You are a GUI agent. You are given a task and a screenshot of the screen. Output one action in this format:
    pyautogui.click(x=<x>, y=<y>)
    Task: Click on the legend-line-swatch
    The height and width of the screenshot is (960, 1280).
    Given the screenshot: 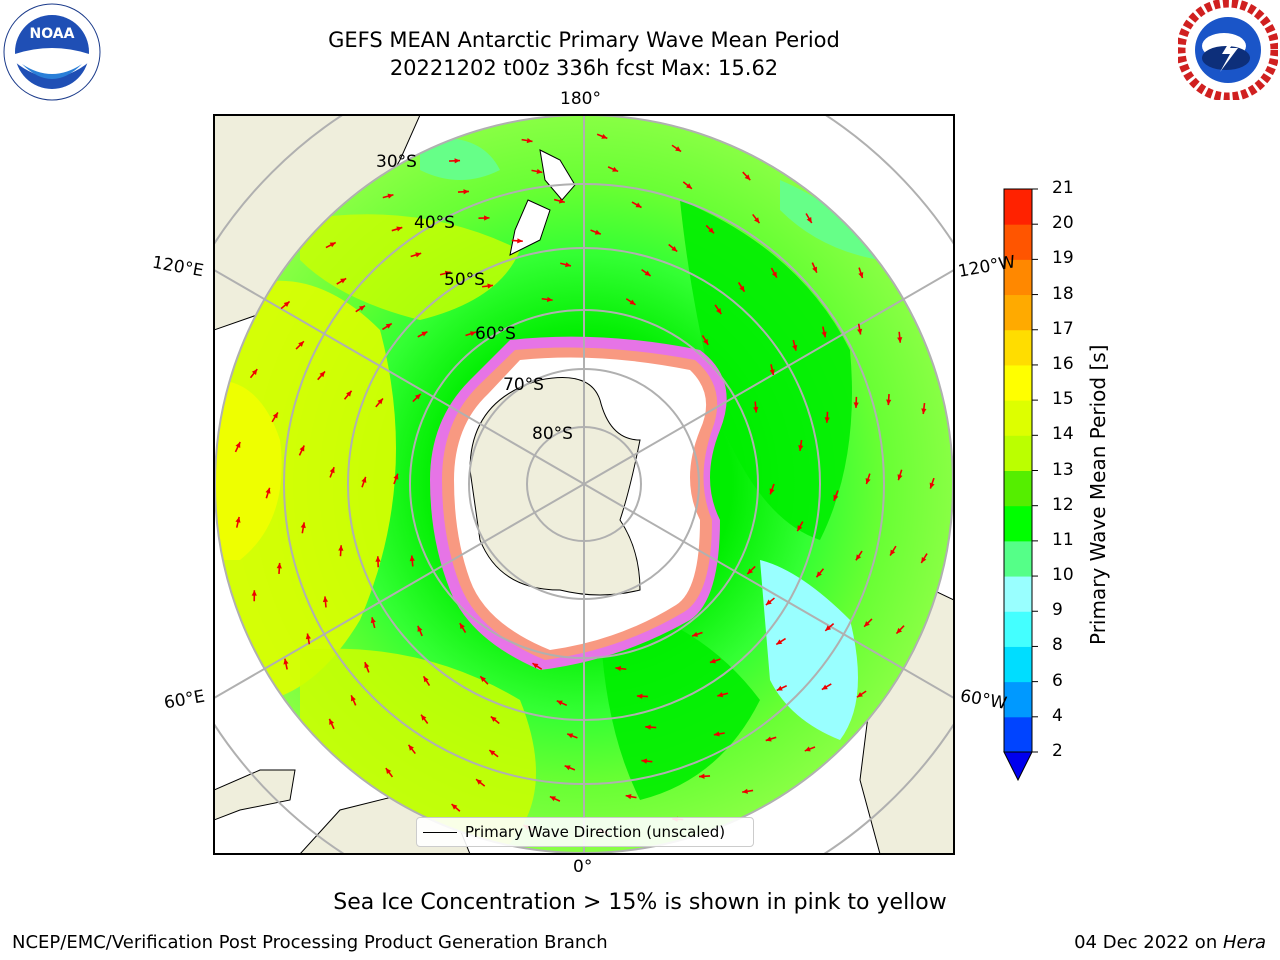 What is the action you would take?
    pyautogui.click(x=440, y=832)
    